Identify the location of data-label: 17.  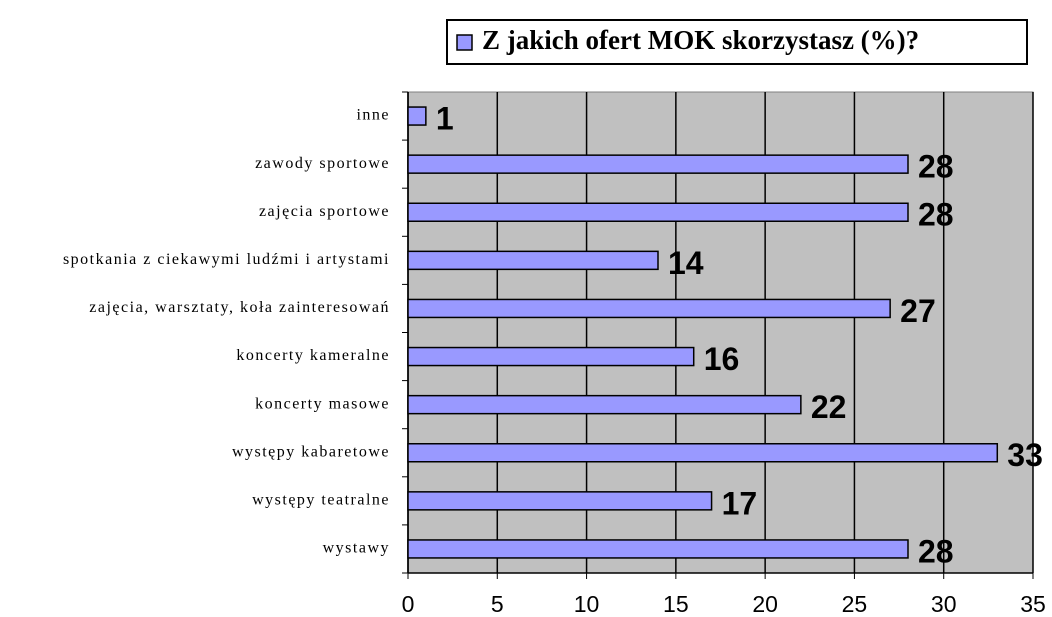
(740, 503).